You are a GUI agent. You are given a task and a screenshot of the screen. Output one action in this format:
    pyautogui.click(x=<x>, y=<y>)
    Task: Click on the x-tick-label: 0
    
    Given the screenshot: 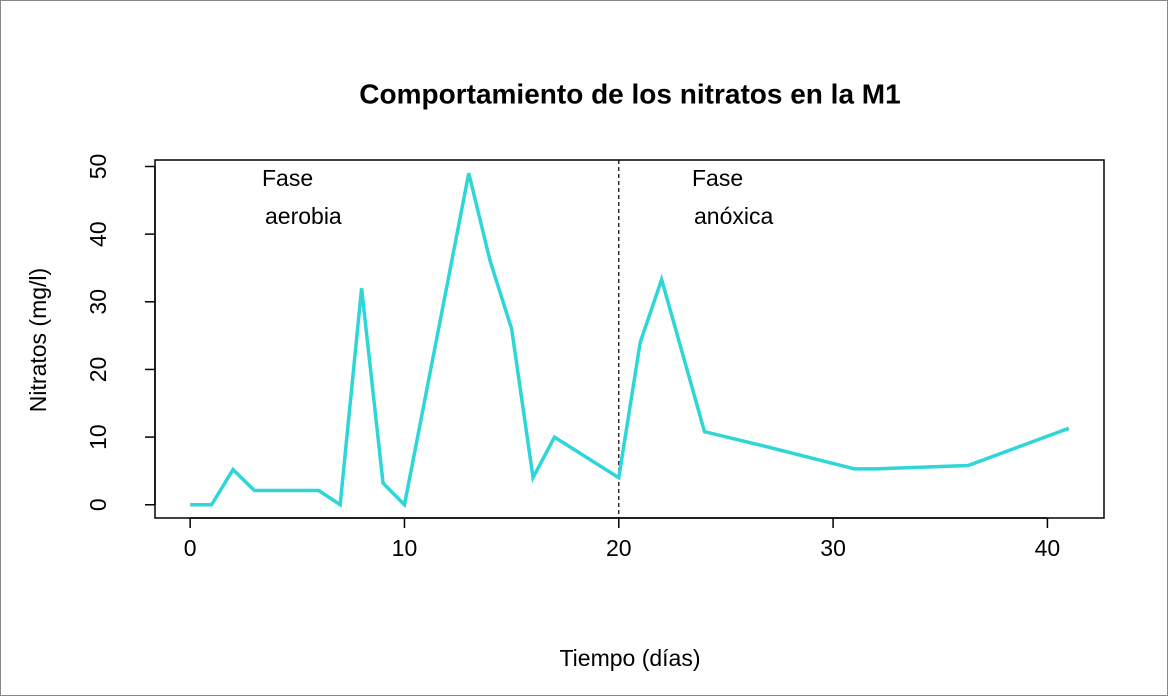 What is the action you would take?
    pyautogui.click(x=190, y=548)
    